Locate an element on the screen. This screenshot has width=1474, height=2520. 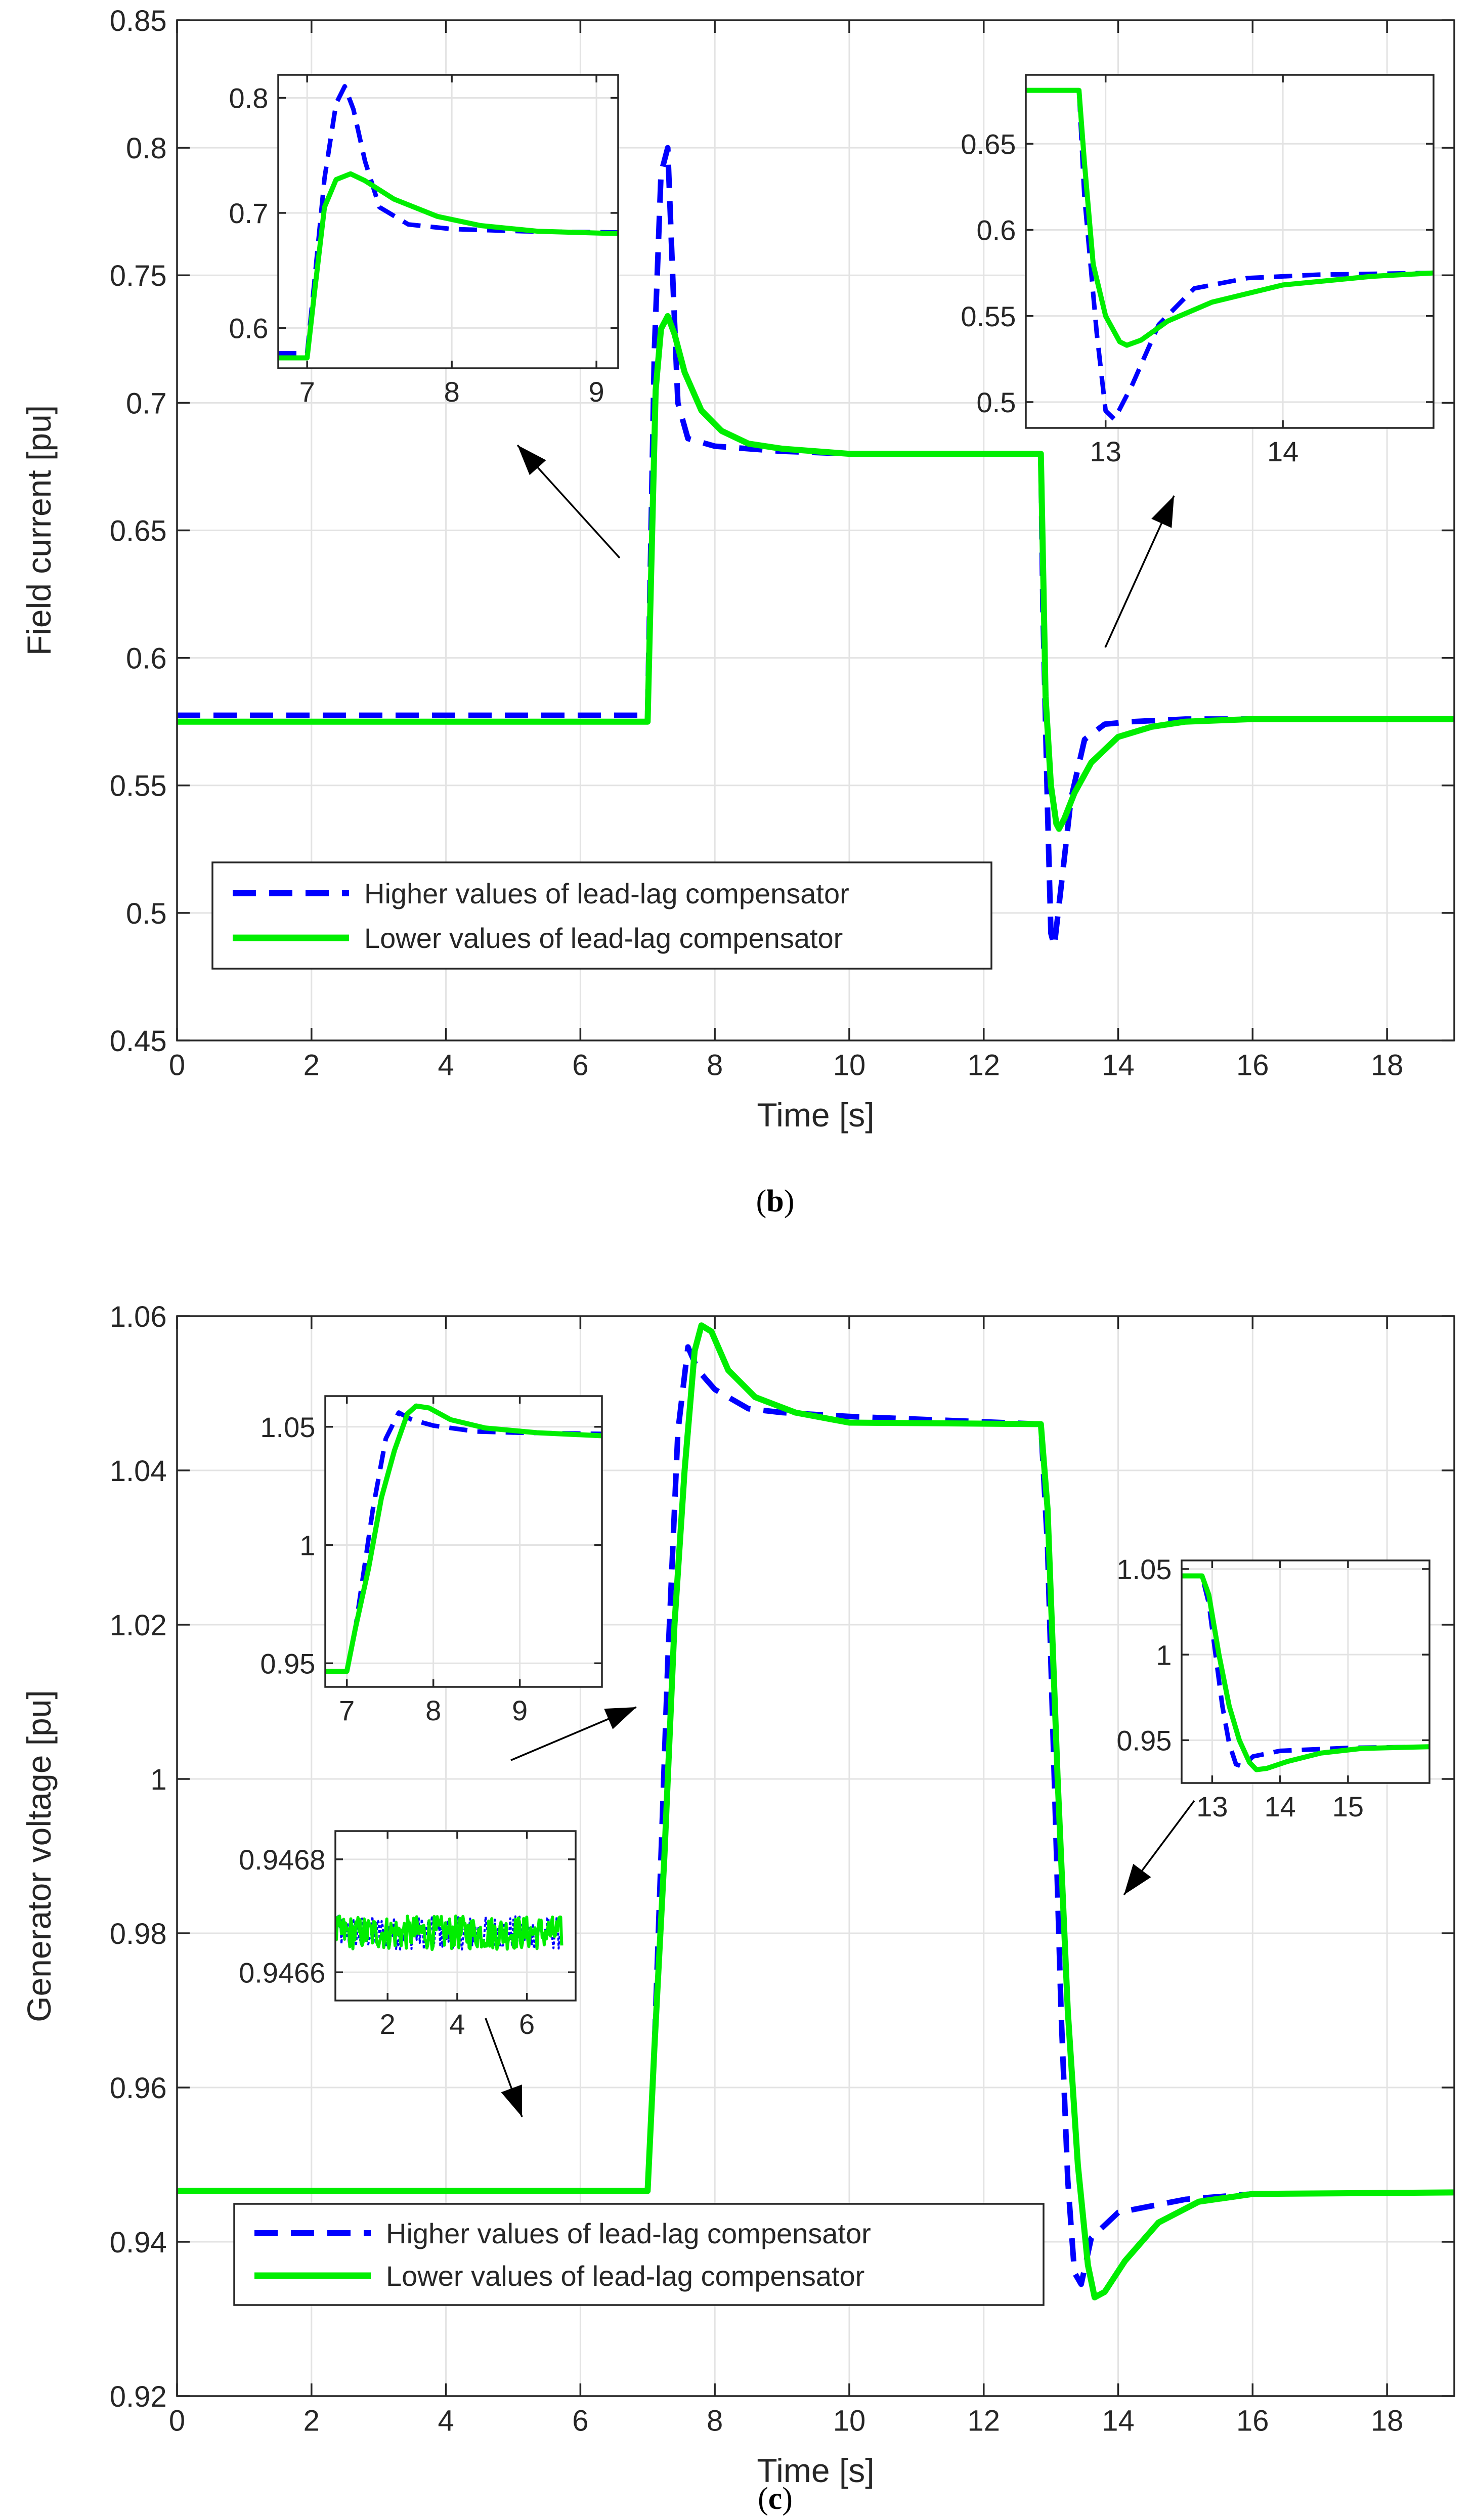
inset-y-tick-label: 0.9466 is located at coordinates (282, 1973).